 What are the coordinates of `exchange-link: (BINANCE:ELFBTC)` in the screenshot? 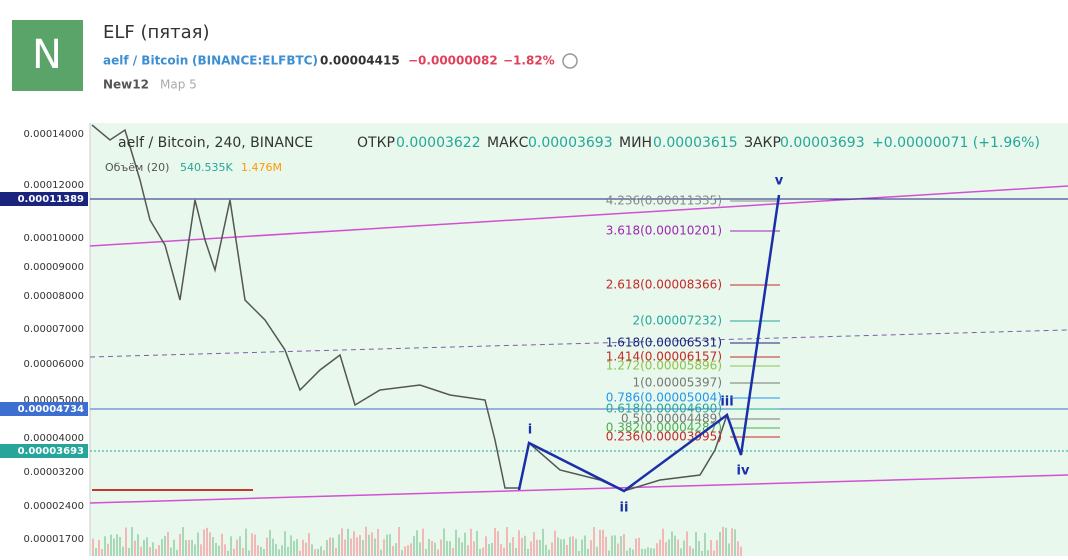 It's located at (255, 61).